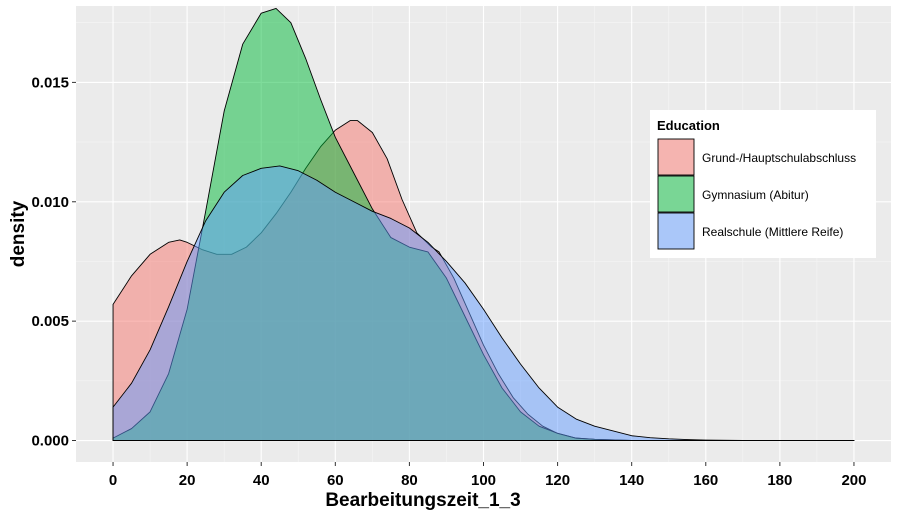 The width and height of the screenshot is (900, 522). What do you see at coordinates (335, 480) in the screenshot?
I see `x-tick-label: 60` at bounding box center [335, 480].